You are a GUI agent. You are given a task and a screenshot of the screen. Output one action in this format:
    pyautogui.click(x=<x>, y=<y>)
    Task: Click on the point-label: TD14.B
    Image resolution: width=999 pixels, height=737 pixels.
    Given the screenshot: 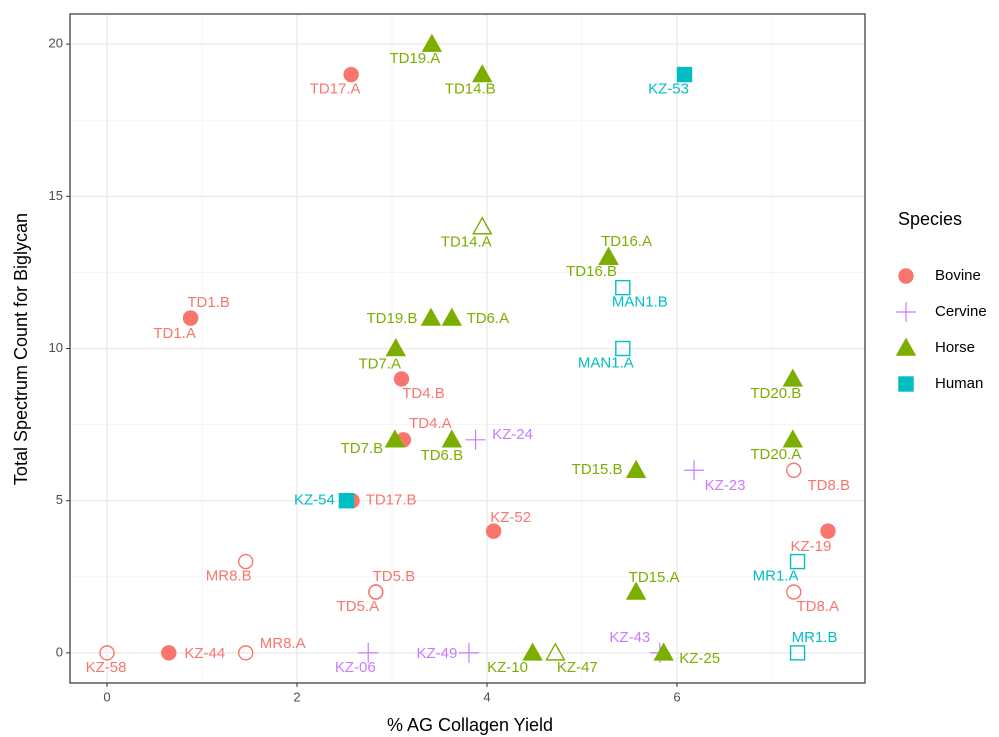 What is the action you would take?
    pyautogui.click(x=470, y=89)
    